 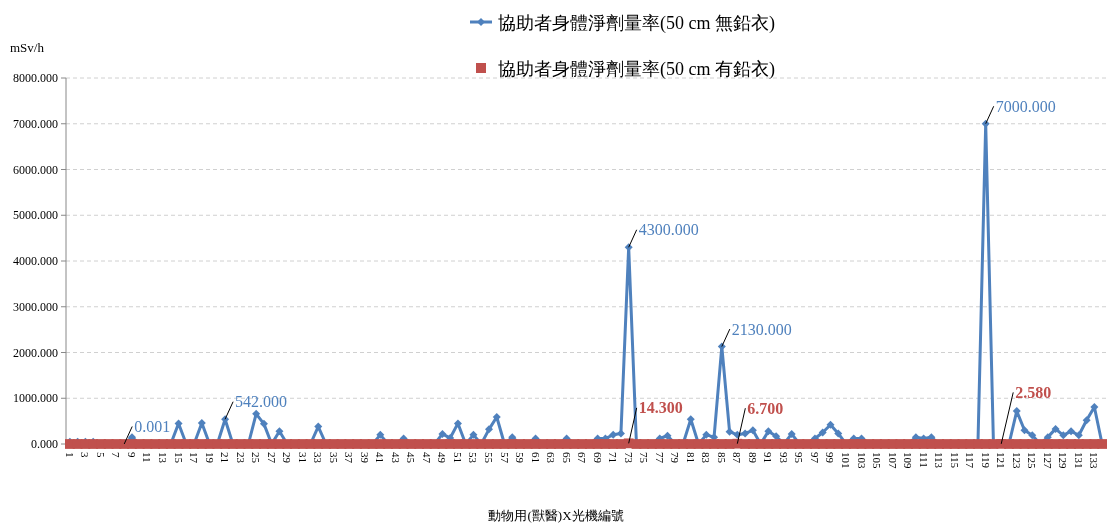 What do you see at coordinates (35, 261) in the screenshot?
I see `y-tick-label: 4000.000` at bounding box center [35, 261].